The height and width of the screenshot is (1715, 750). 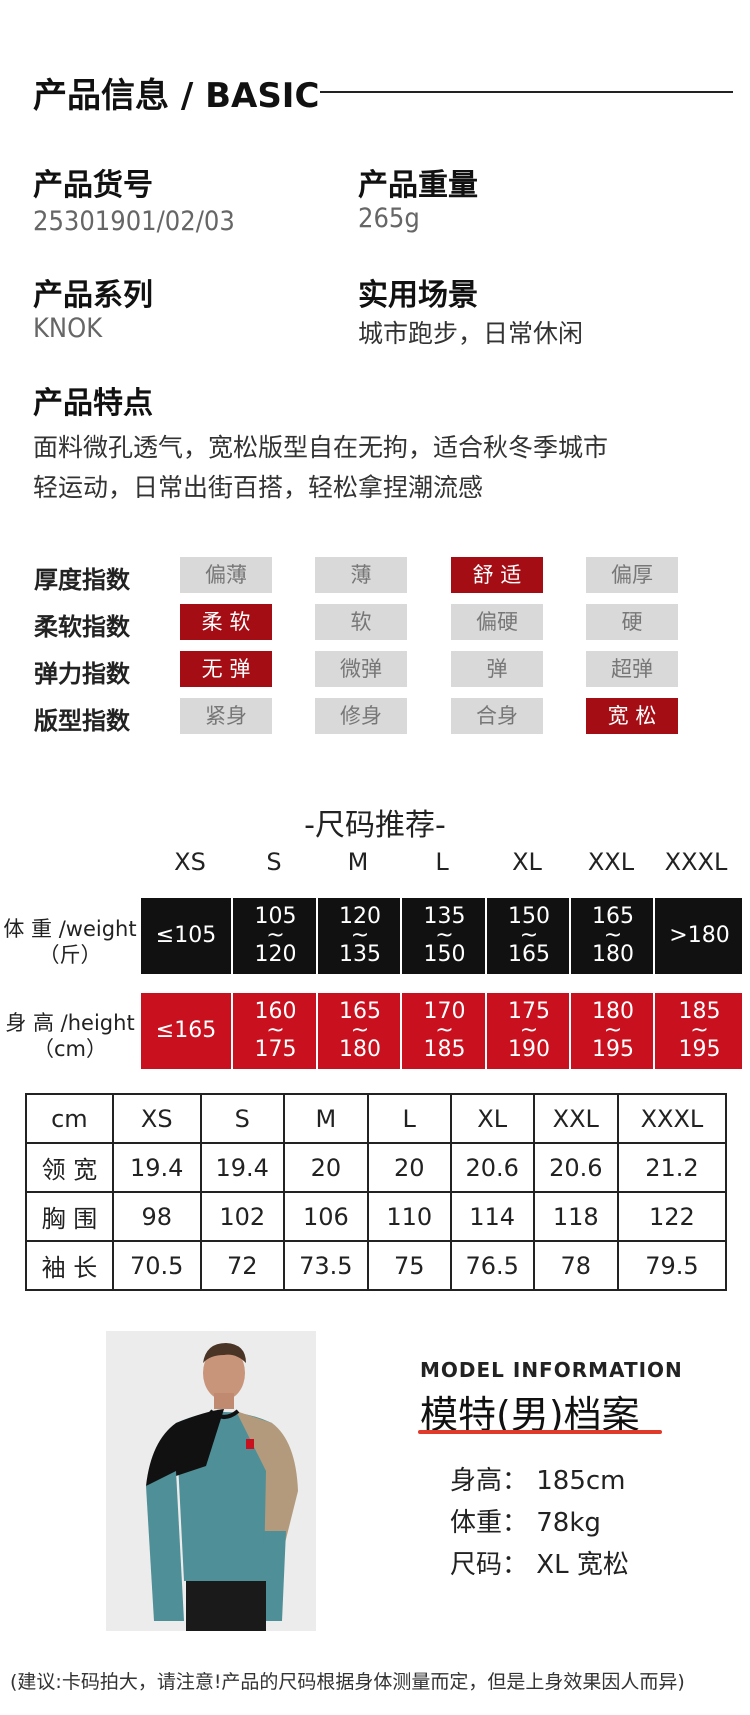 I want to click on band-cell-top: 120, so click(x=360, y=916).